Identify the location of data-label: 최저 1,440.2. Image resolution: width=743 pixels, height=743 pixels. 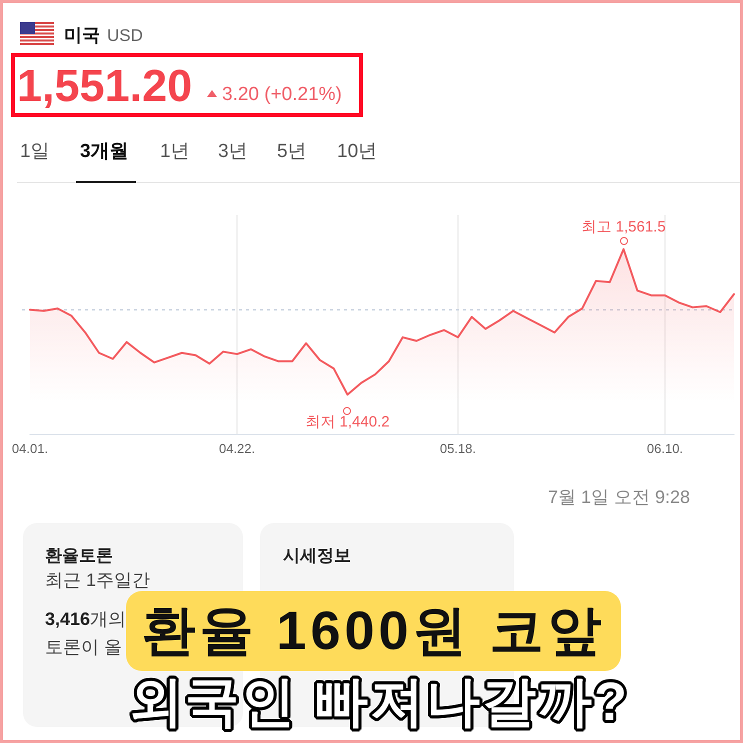
(347, 422).